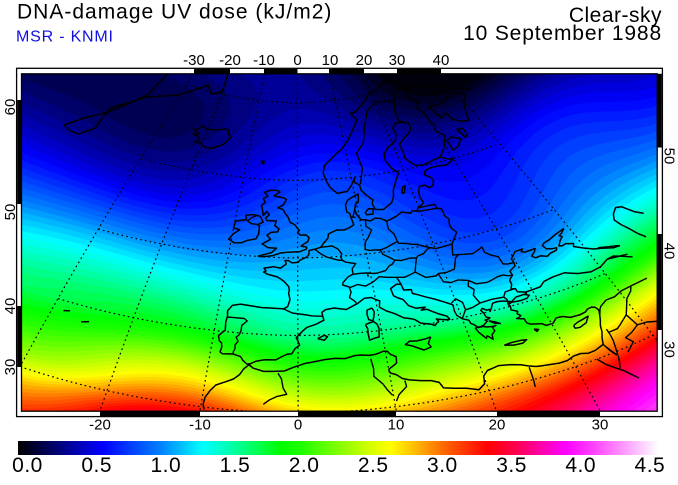  Describe the element at coordinates (442, 465) in the screenshot. I see `svg-text: 3.0` at that location.